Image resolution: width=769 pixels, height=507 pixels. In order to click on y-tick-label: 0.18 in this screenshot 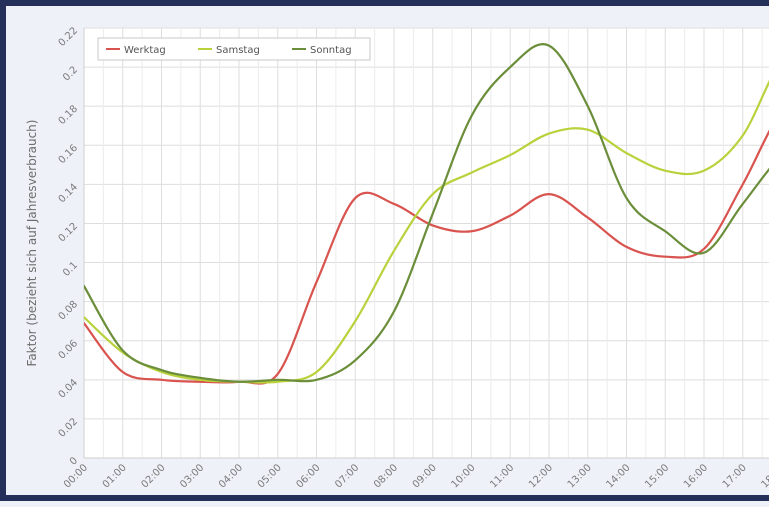, I will do `click(69, 116)`.